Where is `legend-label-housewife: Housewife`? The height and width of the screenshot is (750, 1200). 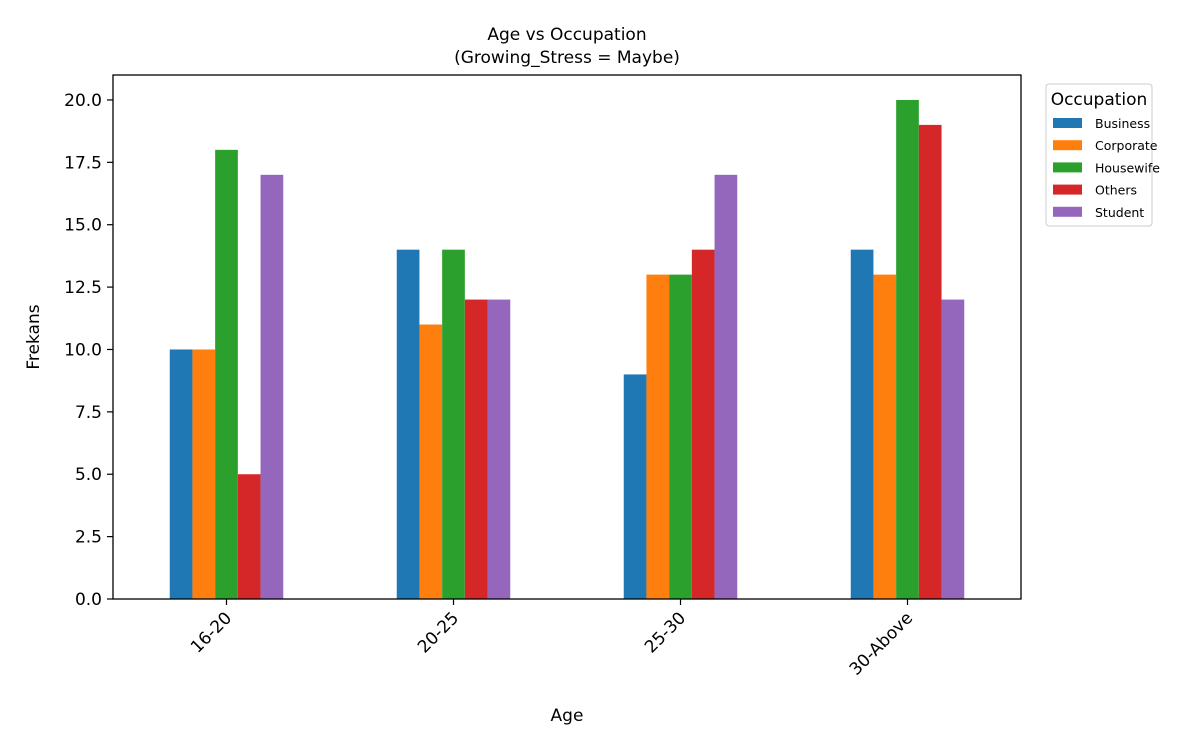 legend-label-housewife: Housewife is located at coordinates (1127, 167).